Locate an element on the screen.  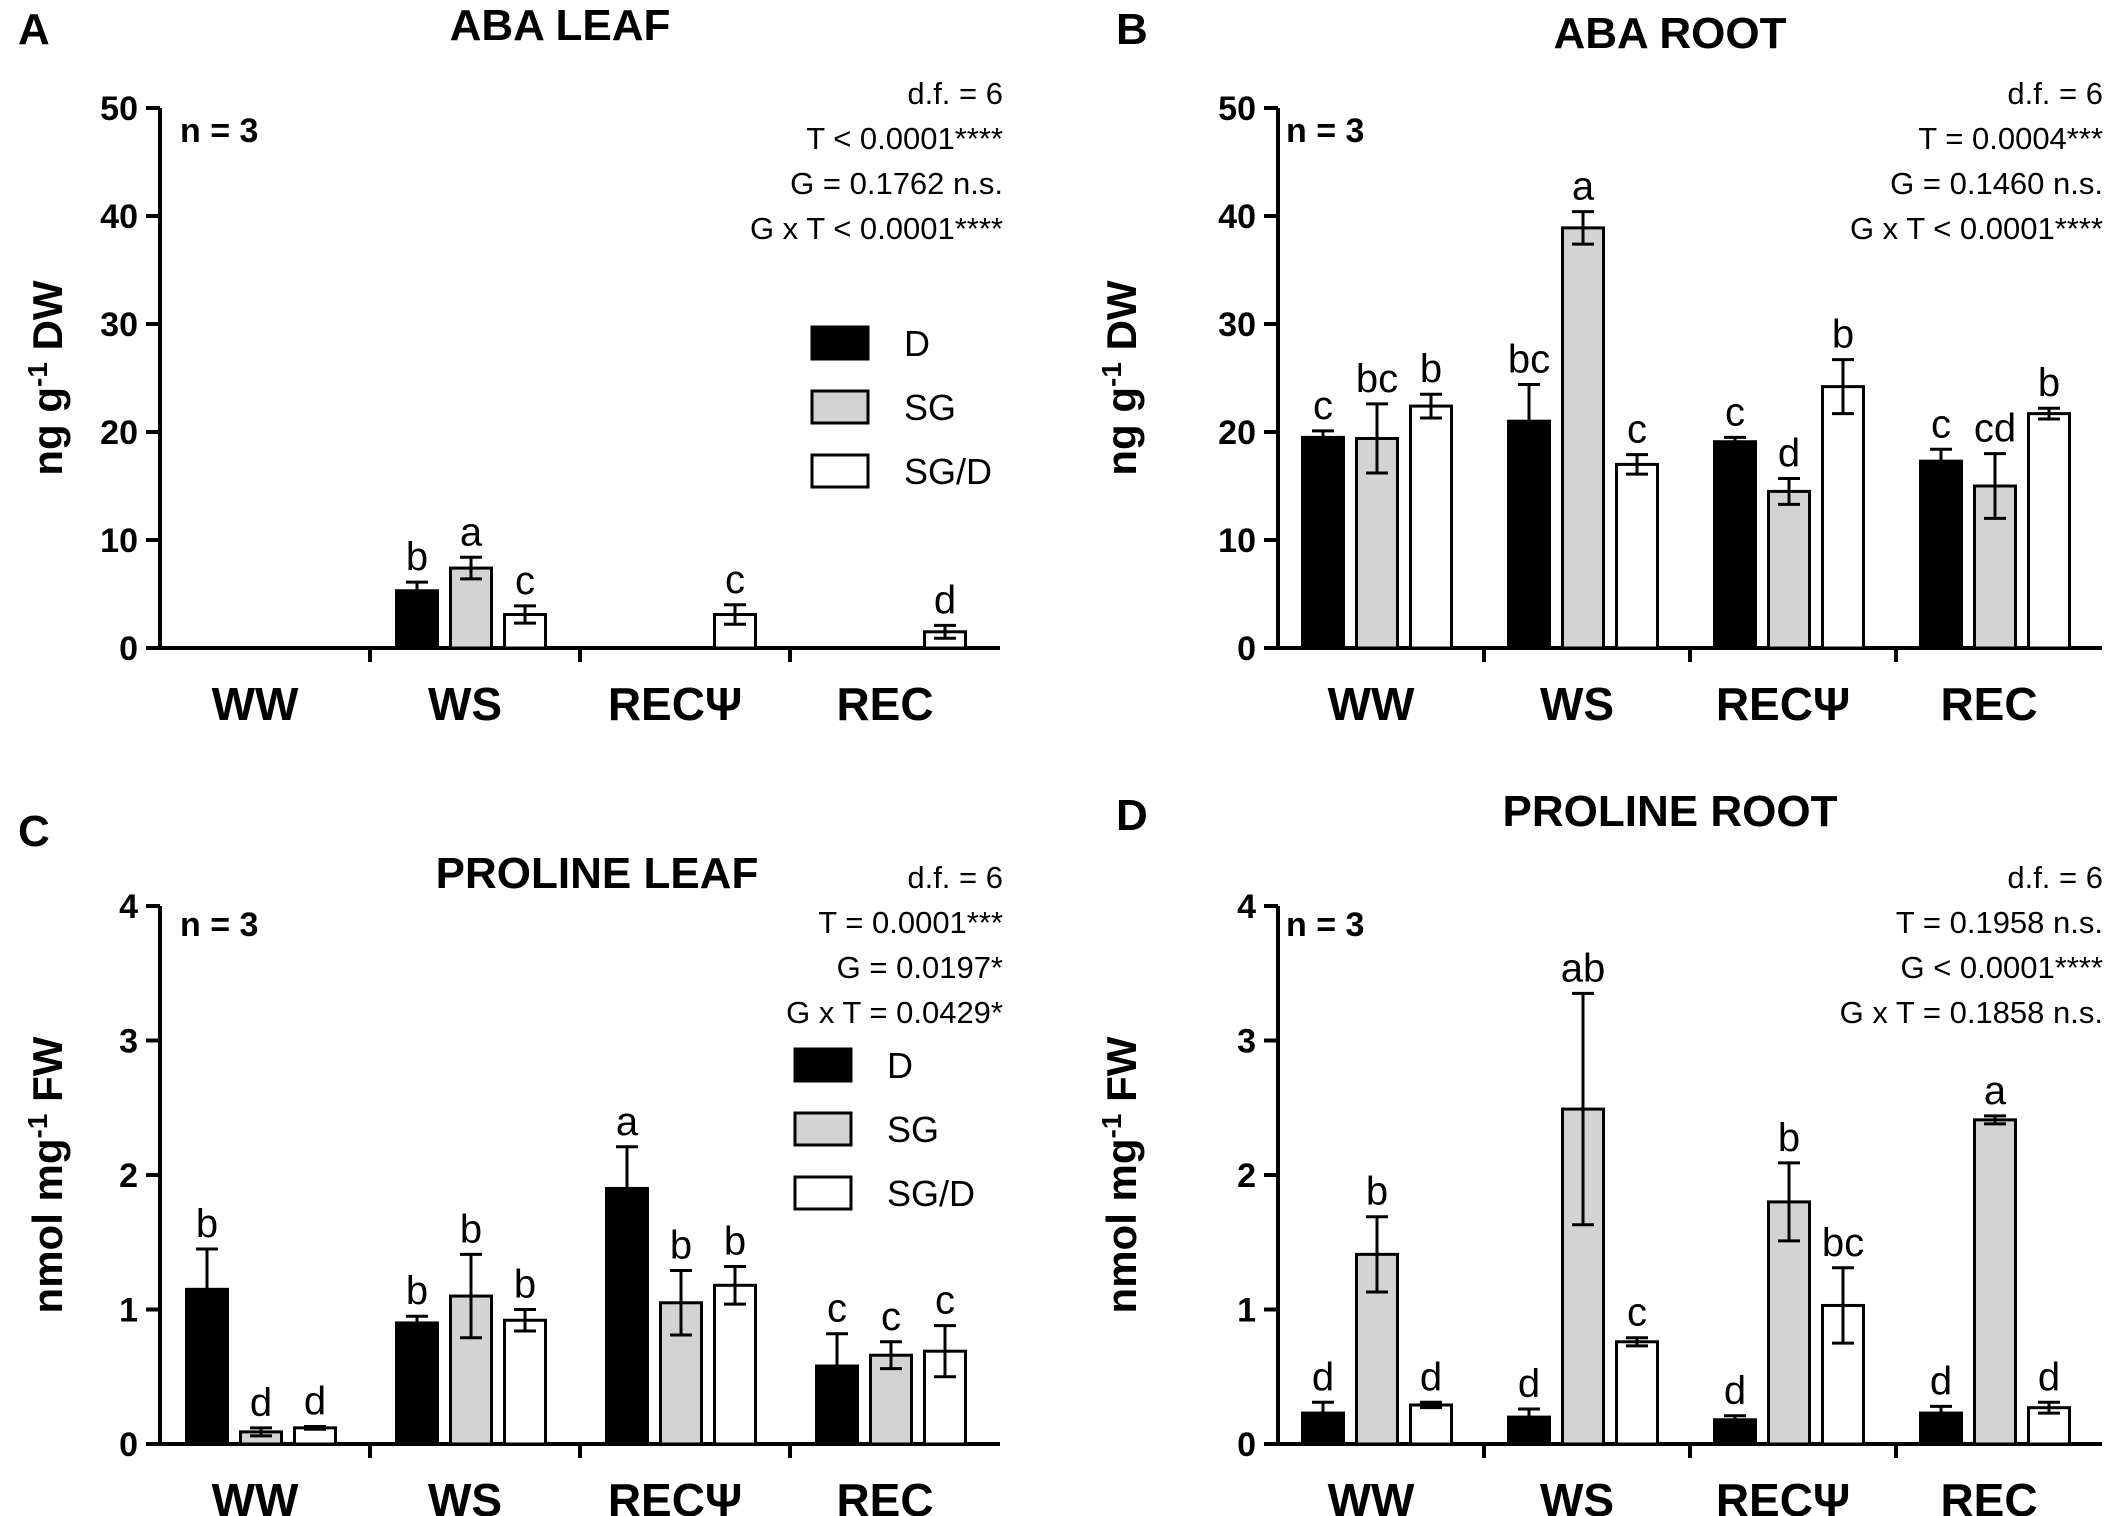
y-axis-label-unit: FW is located at coordinates (47, 1074).